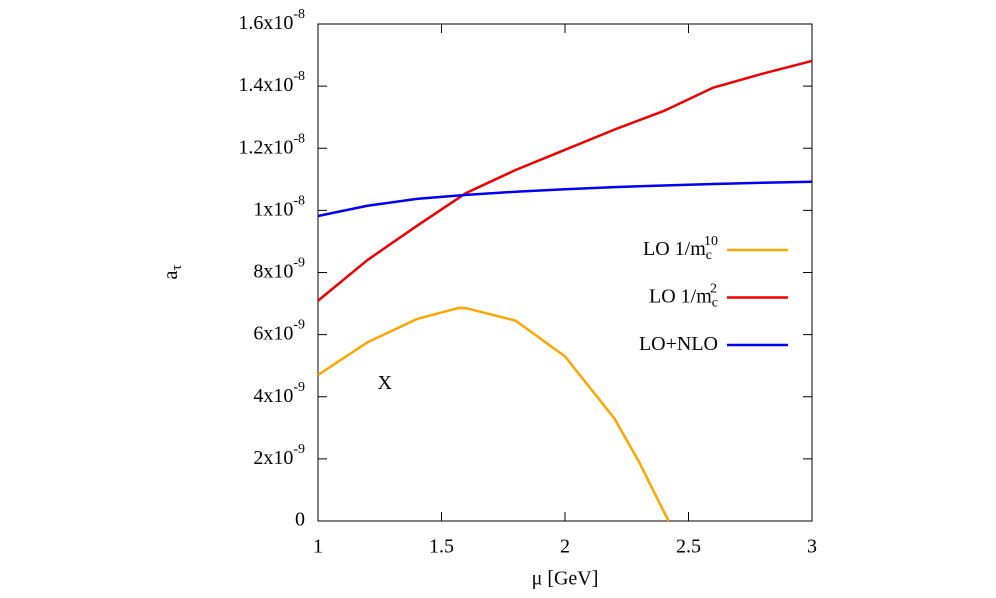  I want to click on legend-name: LO+NLO, so click(678, 344).